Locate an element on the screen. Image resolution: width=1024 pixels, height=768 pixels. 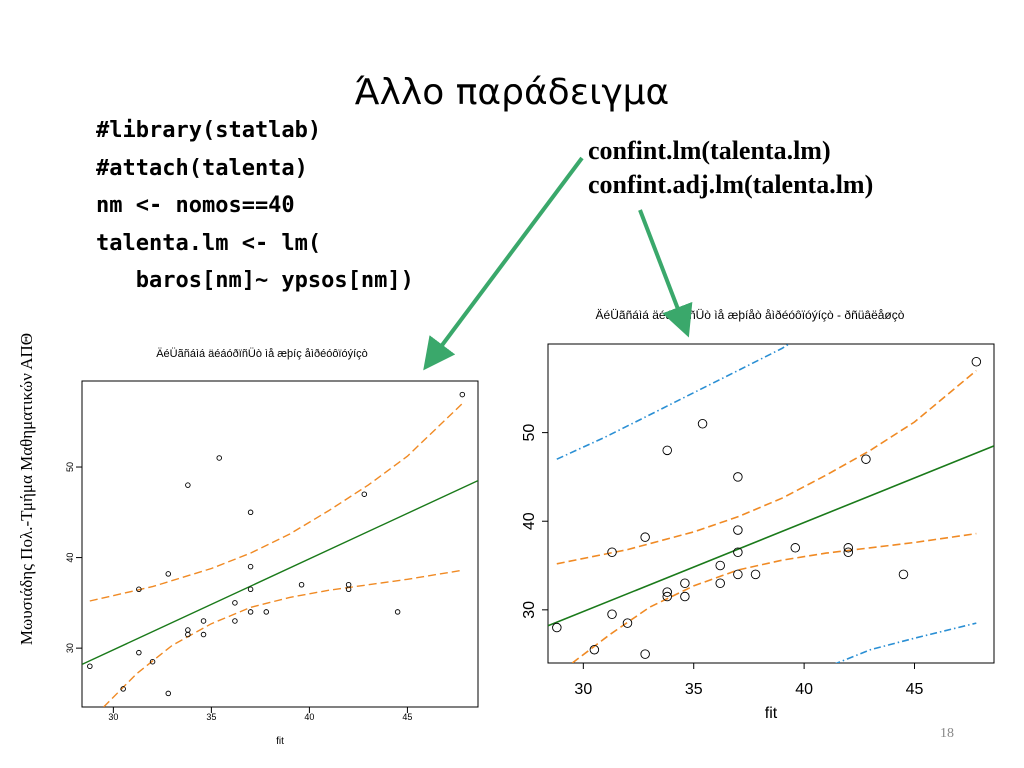
chart-title: ÄéÜãñáìá äéáóðïñÜò ìå æþíç åìðéóôïóýíçò is located at coordinates (262, 354).